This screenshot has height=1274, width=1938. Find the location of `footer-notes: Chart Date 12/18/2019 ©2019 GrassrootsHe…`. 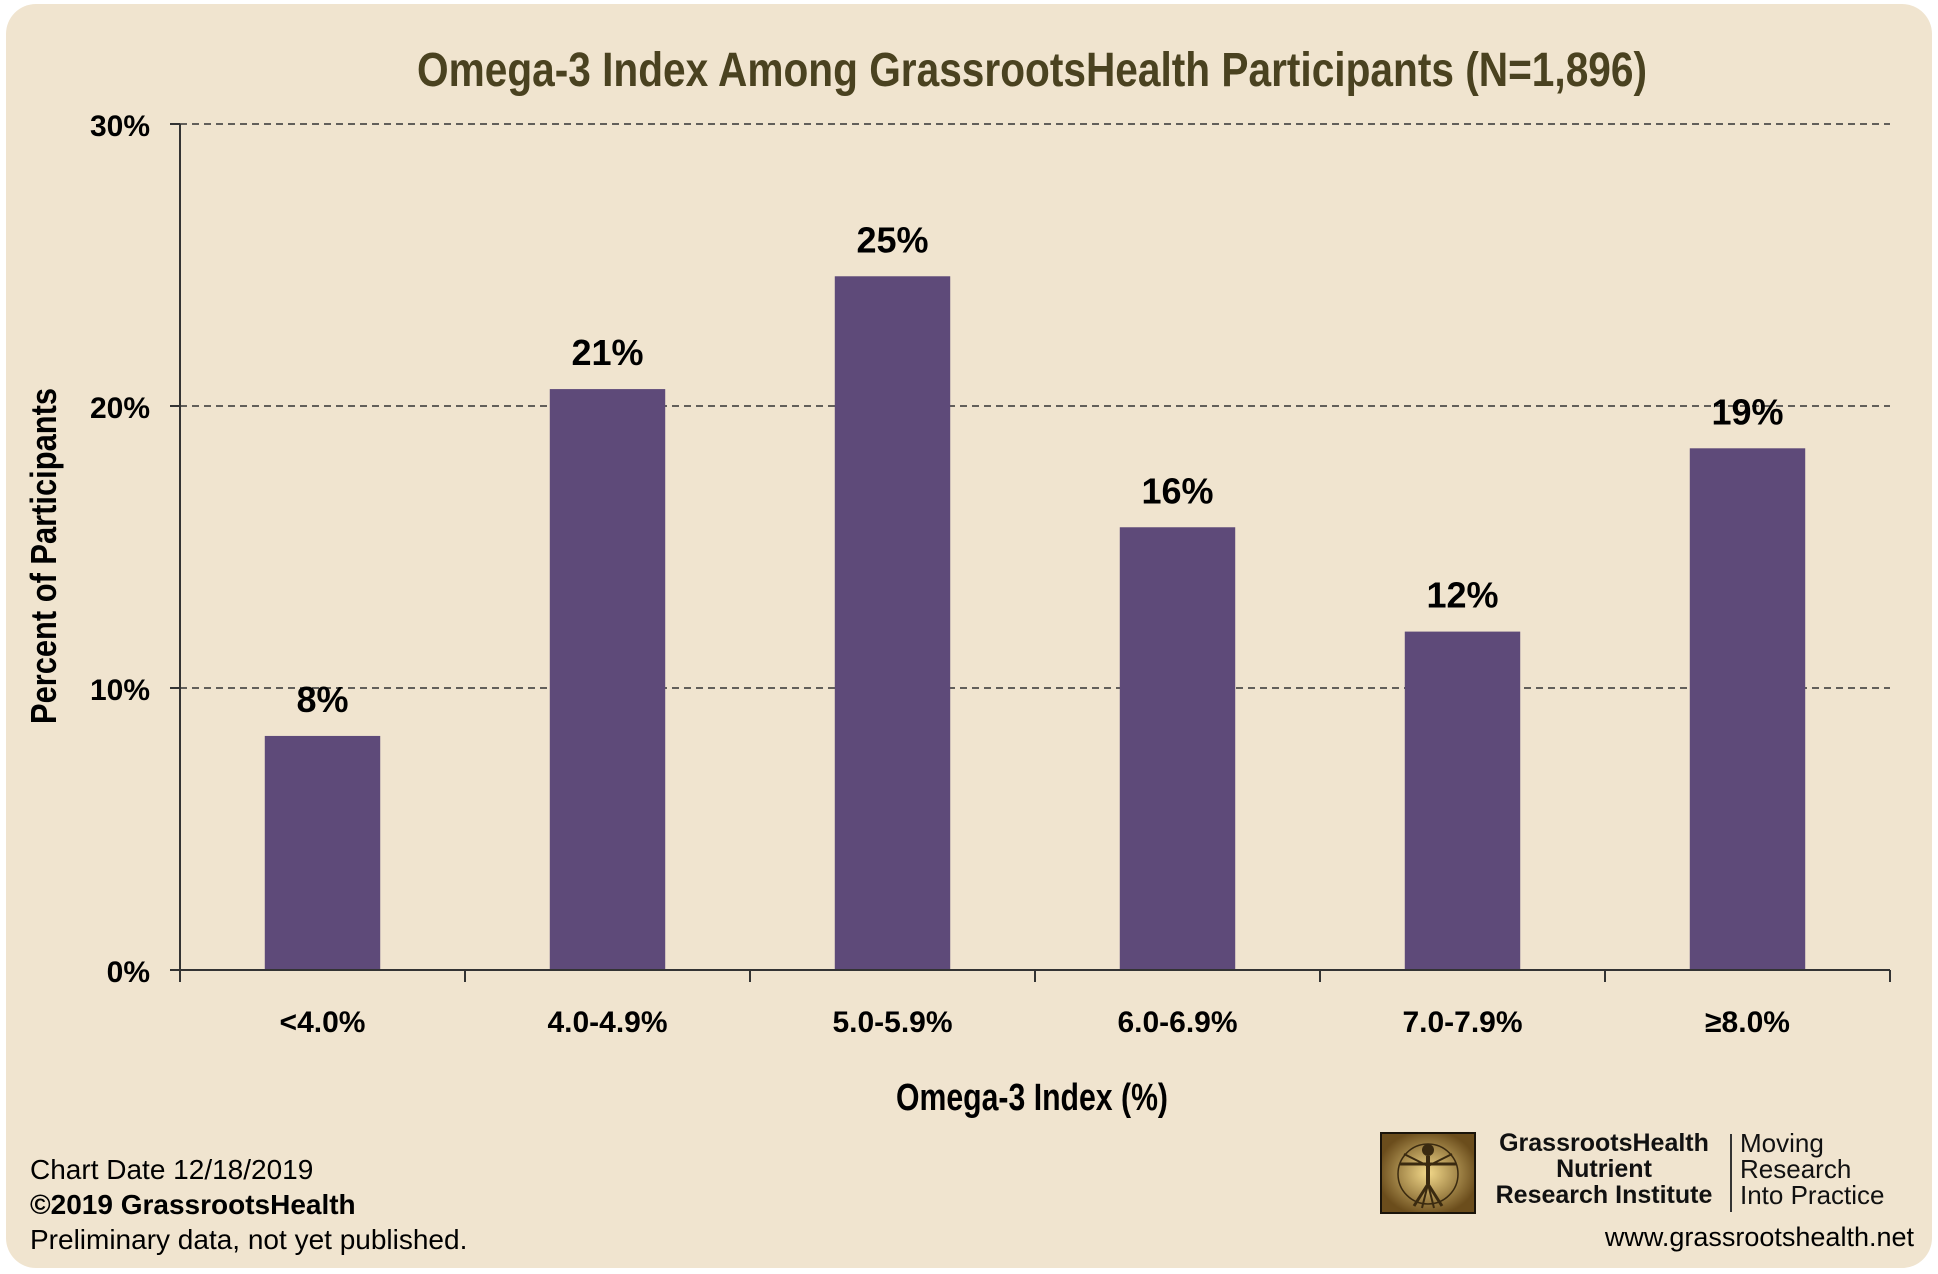

footer-notes: Chart Date 12/18/2019 ©2019 GrassrootsHe… is located at coordinates (248, 1204).